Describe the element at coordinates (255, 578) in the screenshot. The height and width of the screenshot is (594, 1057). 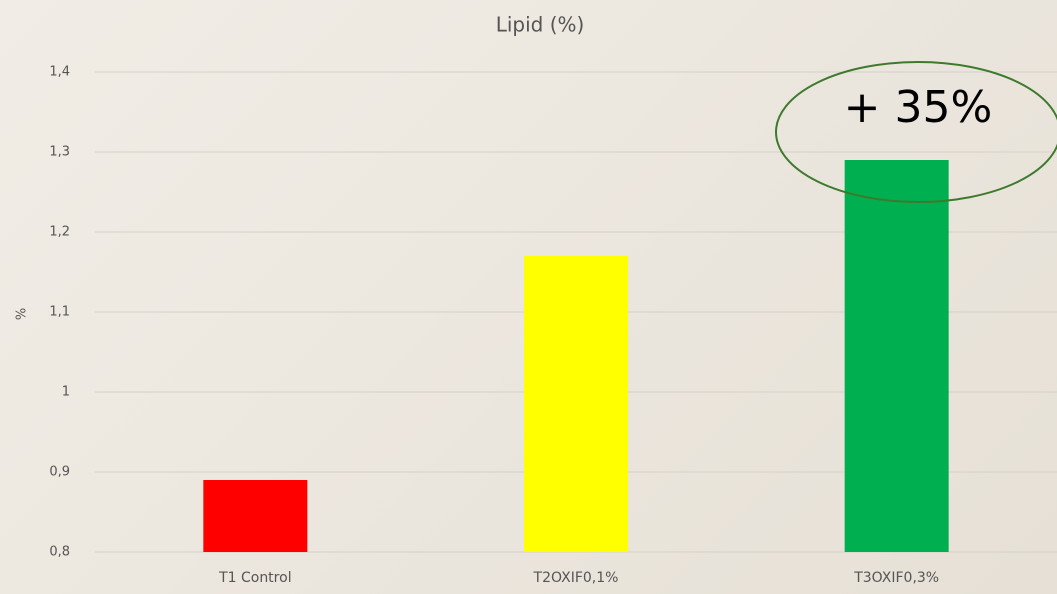
I see `x-tick-label: T1 Control` at that location.